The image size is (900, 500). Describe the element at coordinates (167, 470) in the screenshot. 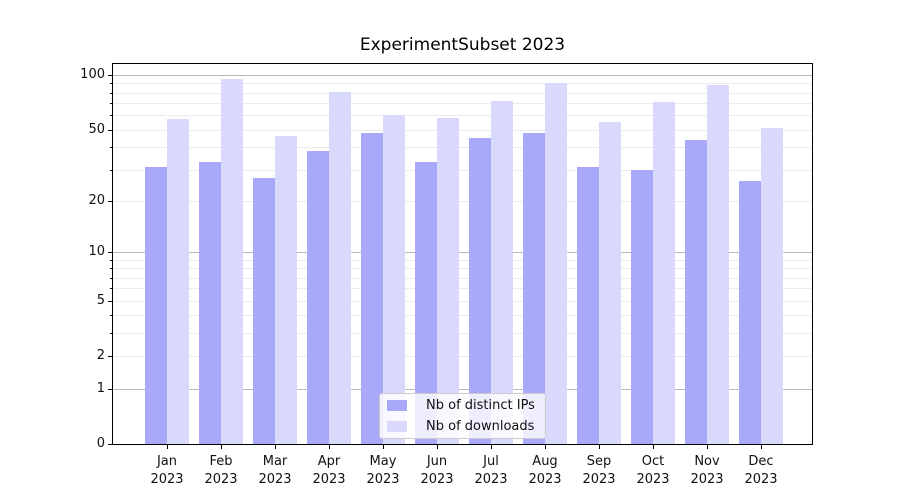

I see `x-tick-label: Jan 2023` at that location.